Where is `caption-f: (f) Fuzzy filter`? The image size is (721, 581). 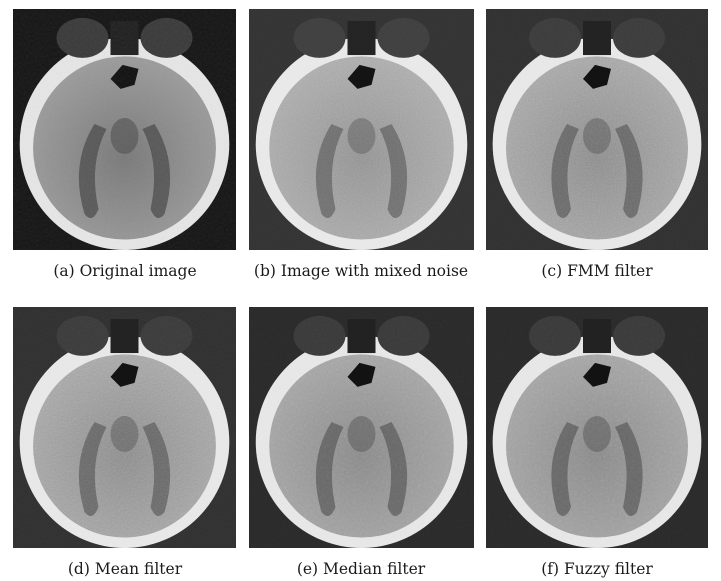
caption-f: (f) Fuzzy filter is located at coordinates (597, 569).